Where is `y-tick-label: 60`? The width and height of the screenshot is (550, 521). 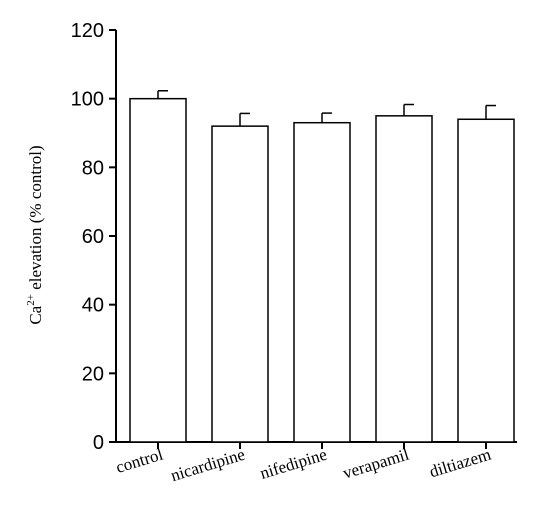 y-tick-label: 60 is located at coordinates (93, 237).